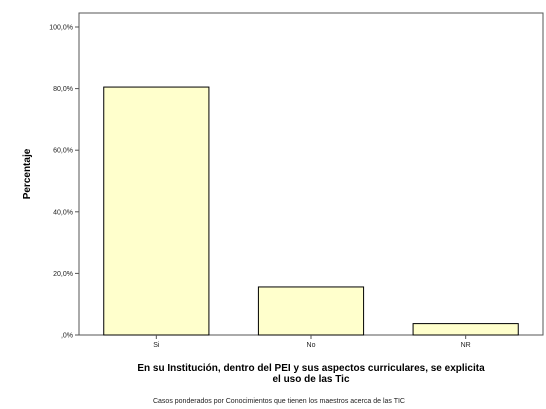 This screenshot has height=409, width=546. I want to click on y-tick-label: 100,0%, so click(61, 28).